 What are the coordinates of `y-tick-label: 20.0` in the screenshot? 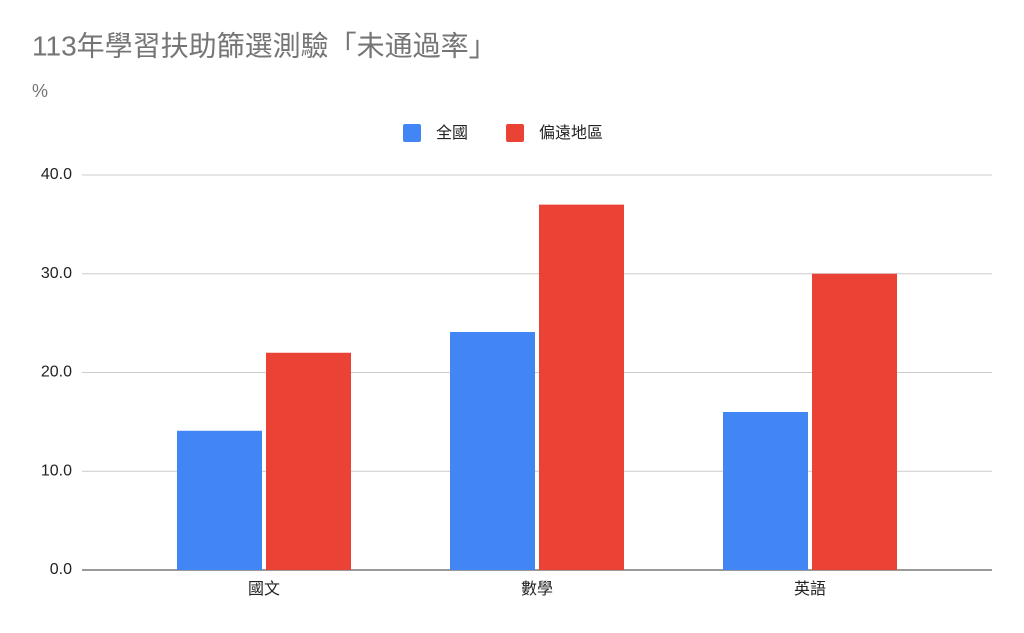 It's located at (56, 372).